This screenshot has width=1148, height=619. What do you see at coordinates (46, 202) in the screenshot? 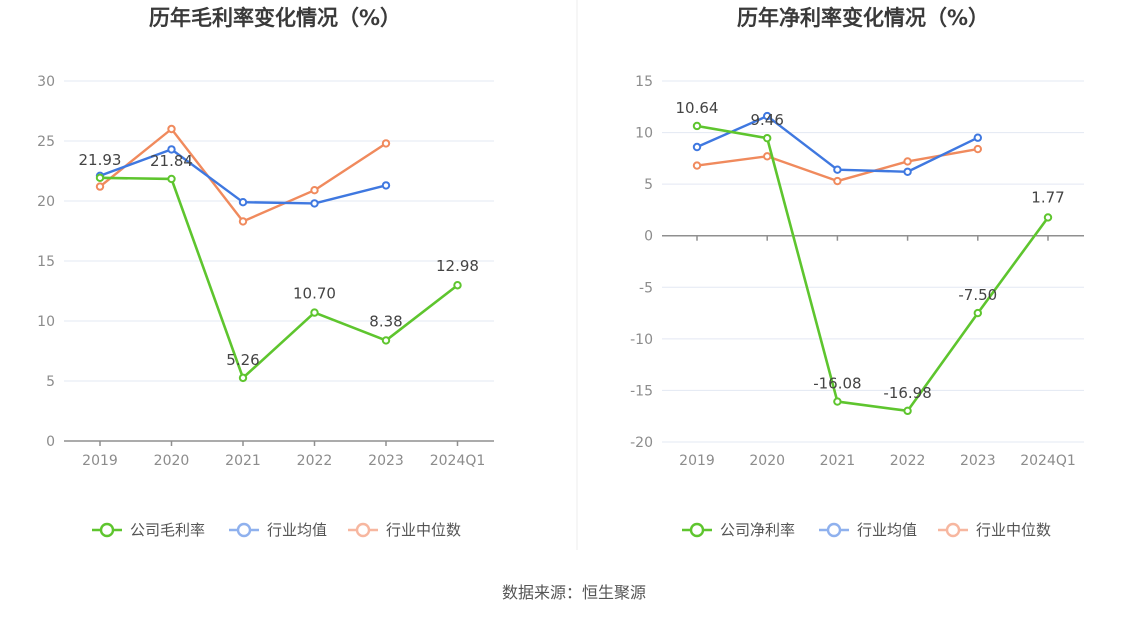
I see `y-tick-label: 20` at bounding box center [46, 202].